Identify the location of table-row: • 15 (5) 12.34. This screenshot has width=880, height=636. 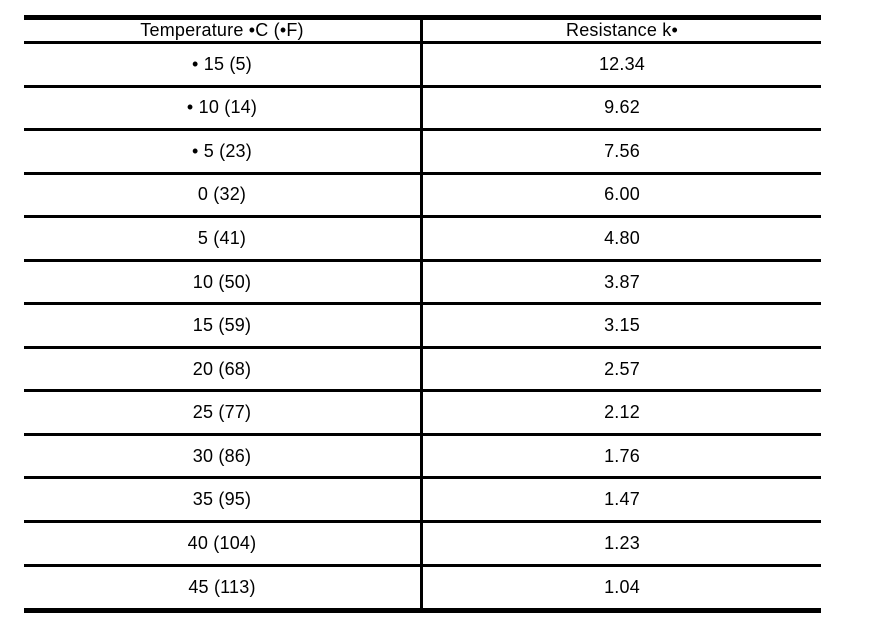
(422, 65).